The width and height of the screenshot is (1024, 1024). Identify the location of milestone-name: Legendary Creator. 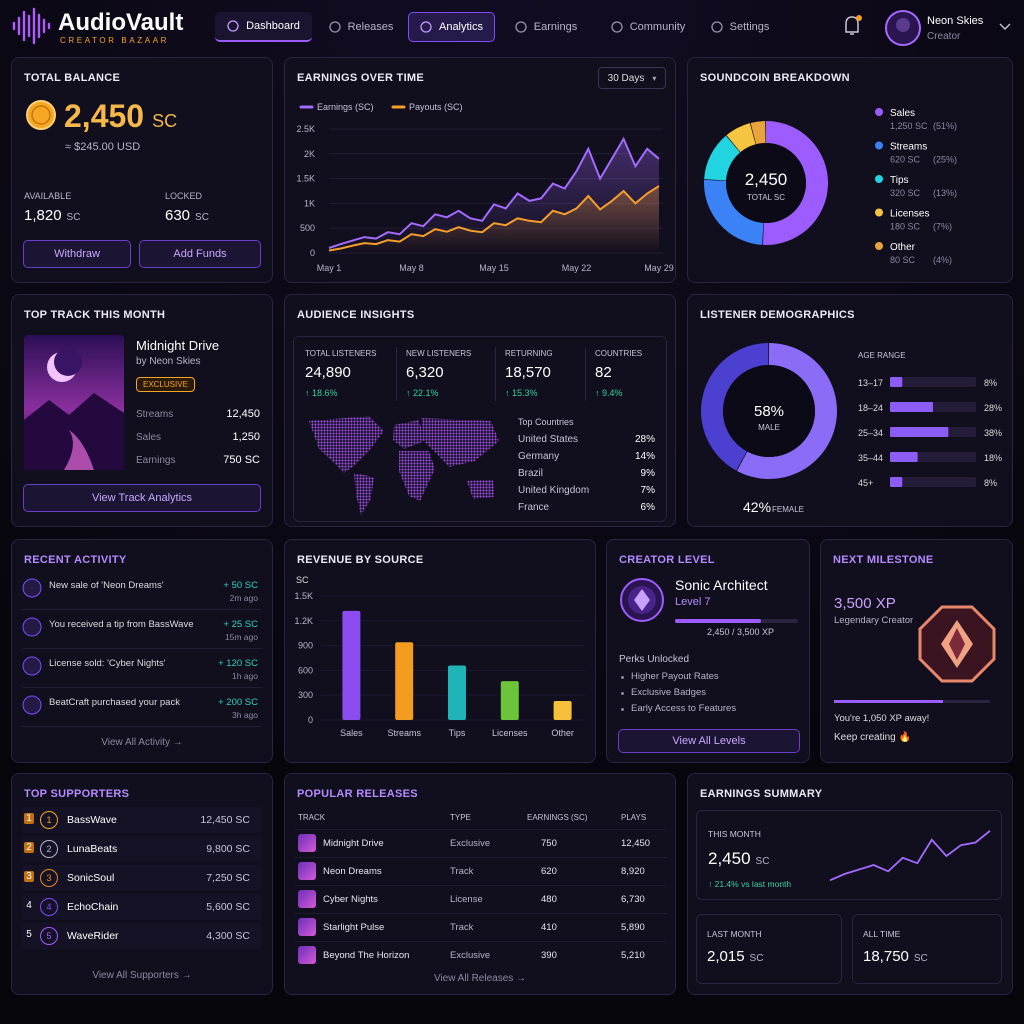
(874, 620).